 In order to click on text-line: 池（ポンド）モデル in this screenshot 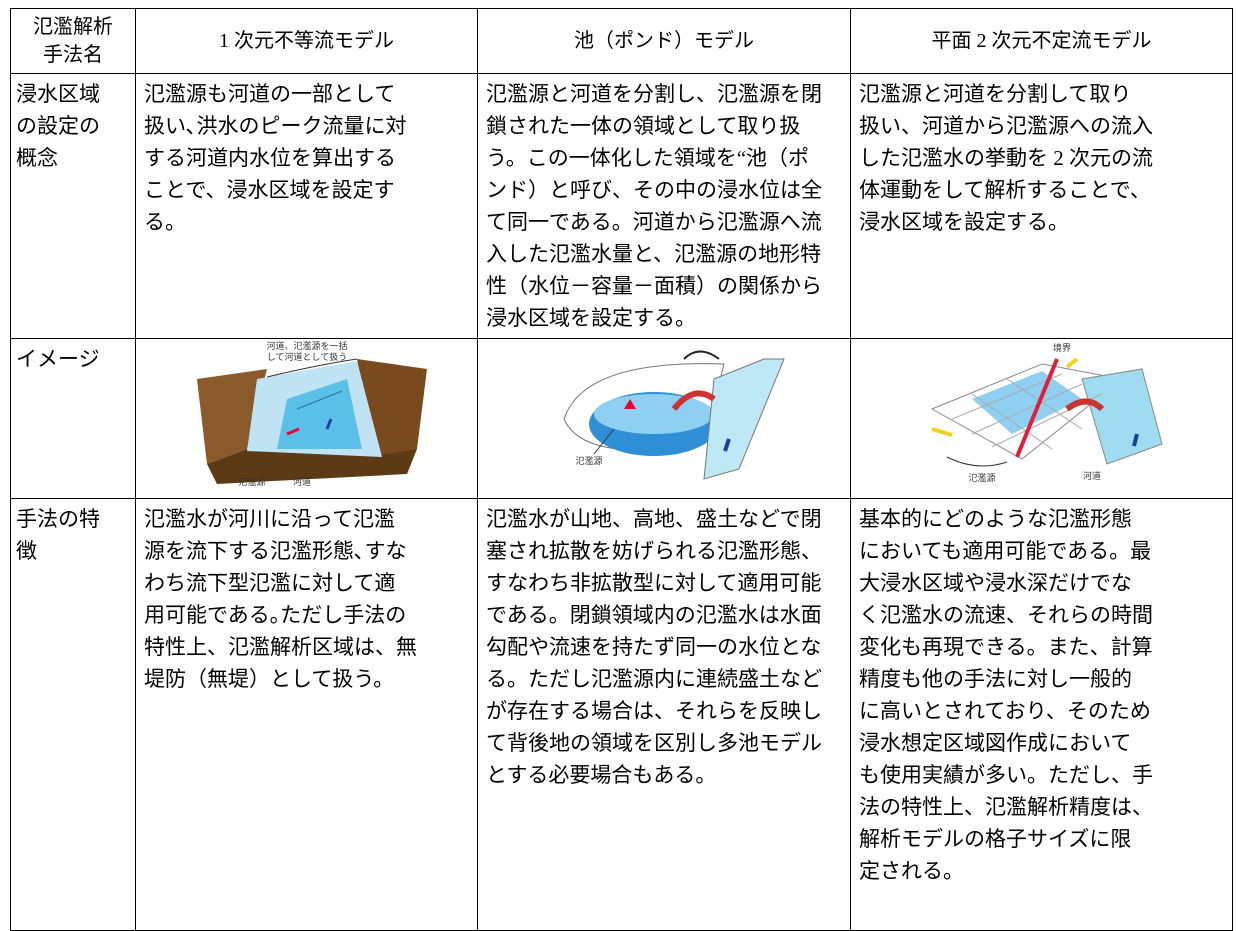, I will do `click(664, 41)`.